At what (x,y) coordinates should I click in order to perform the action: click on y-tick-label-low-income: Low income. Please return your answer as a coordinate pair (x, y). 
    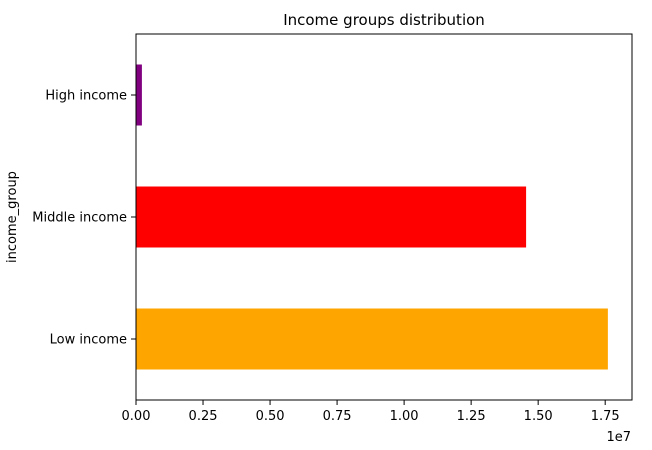
    Looking at the image, I should click on (88, 340).